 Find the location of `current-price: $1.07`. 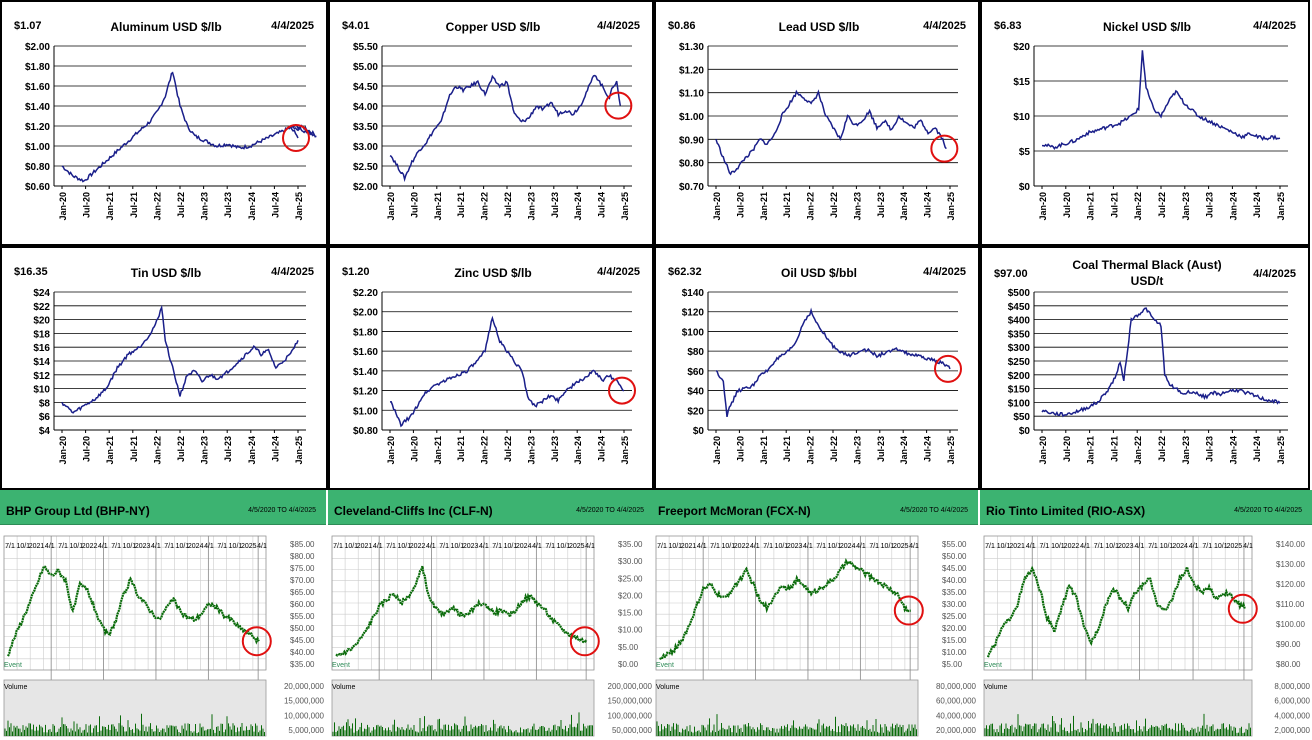

current-price: $1.07 is located at coordinates (28, 26).